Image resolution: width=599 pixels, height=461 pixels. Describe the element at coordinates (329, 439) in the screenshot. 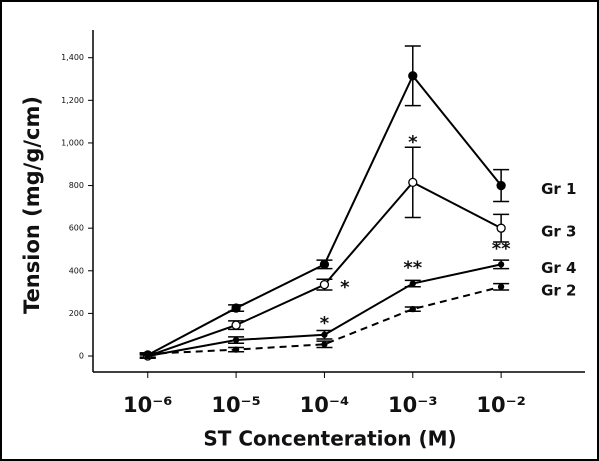

I see `x-axis-title: ST Concenteration (M)` at that location.